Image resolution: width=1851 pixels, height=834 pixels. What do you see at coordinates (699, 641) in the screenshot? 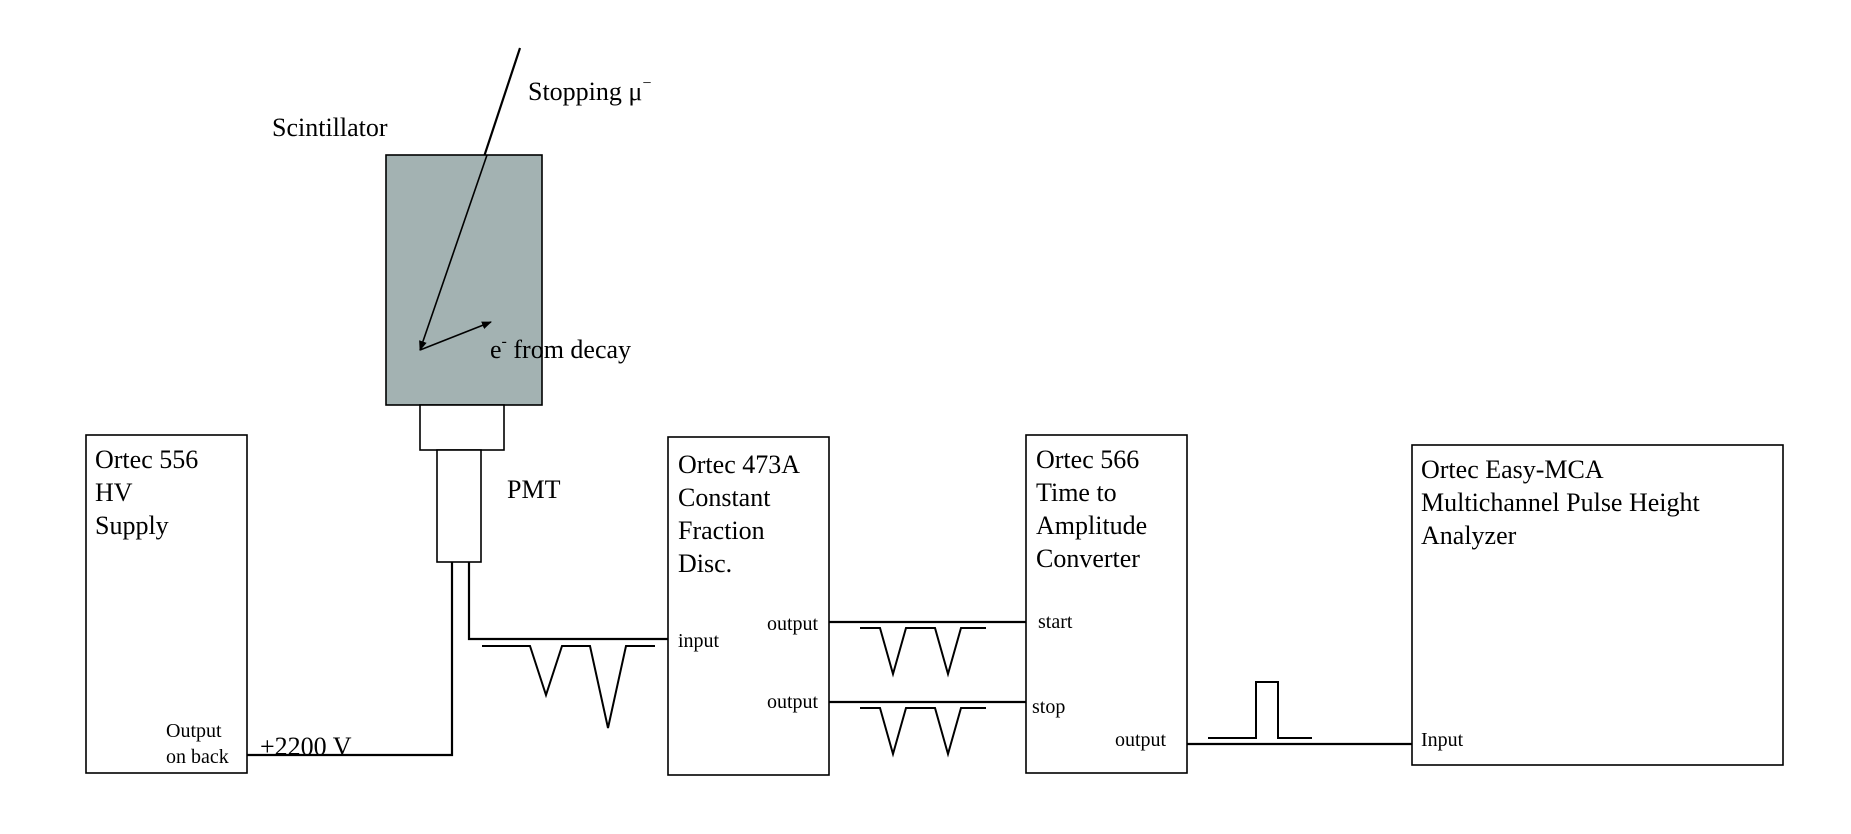
I see `cfd-input-label: input` at bounding box center [699, 641].